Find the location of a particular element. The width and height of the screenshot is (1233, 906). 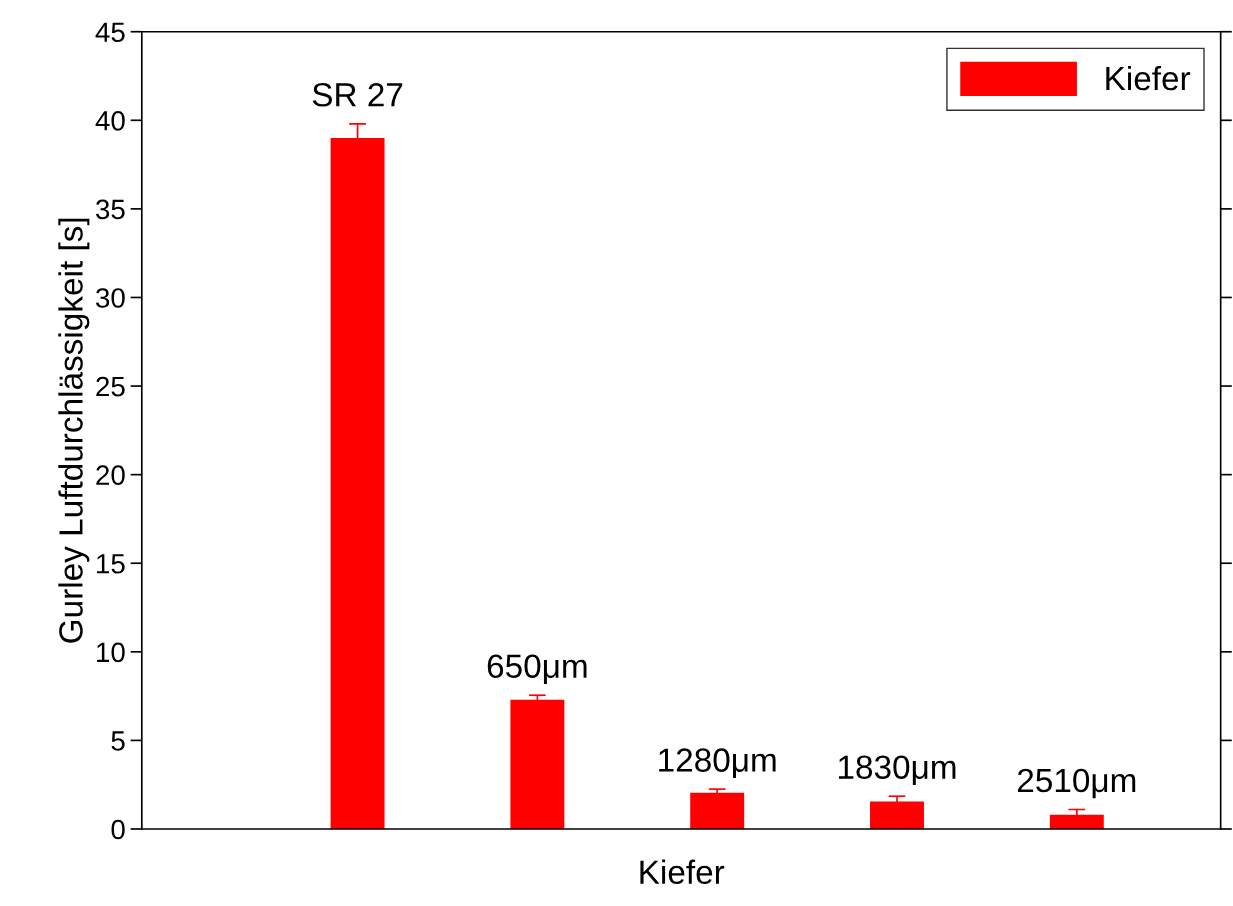

x-tick-label: 1280μm is located at coordinates (717, 763).